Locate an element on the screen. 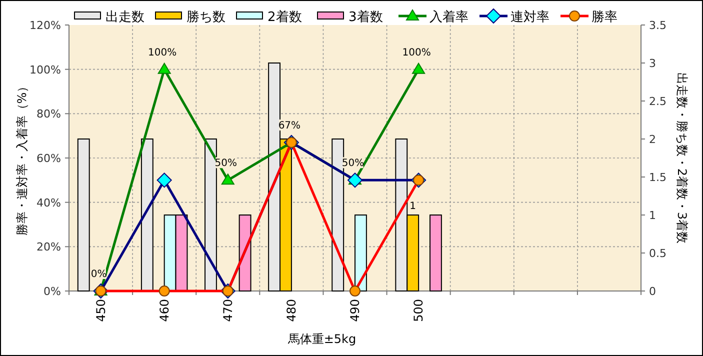 This screenshot has width=703, height=356. data-label: 1 is located at coordinates (413, 206).